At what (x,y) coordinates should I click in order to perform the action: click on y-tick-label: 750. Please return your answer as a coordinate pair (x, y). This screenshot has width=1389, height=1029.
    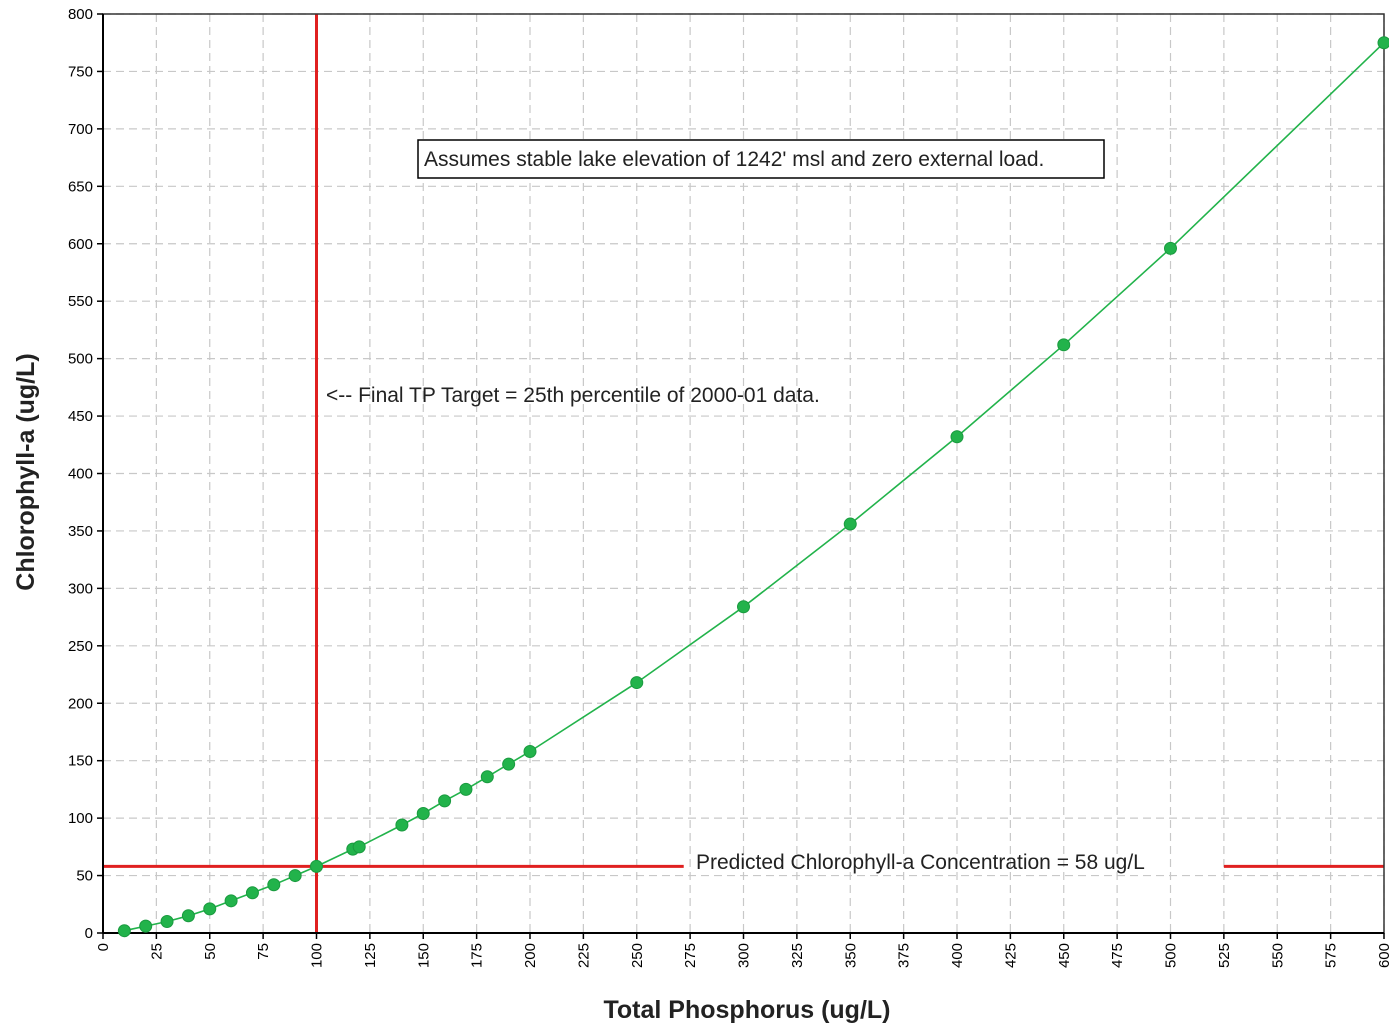
    Looking at the image, I should click on (80, 71).